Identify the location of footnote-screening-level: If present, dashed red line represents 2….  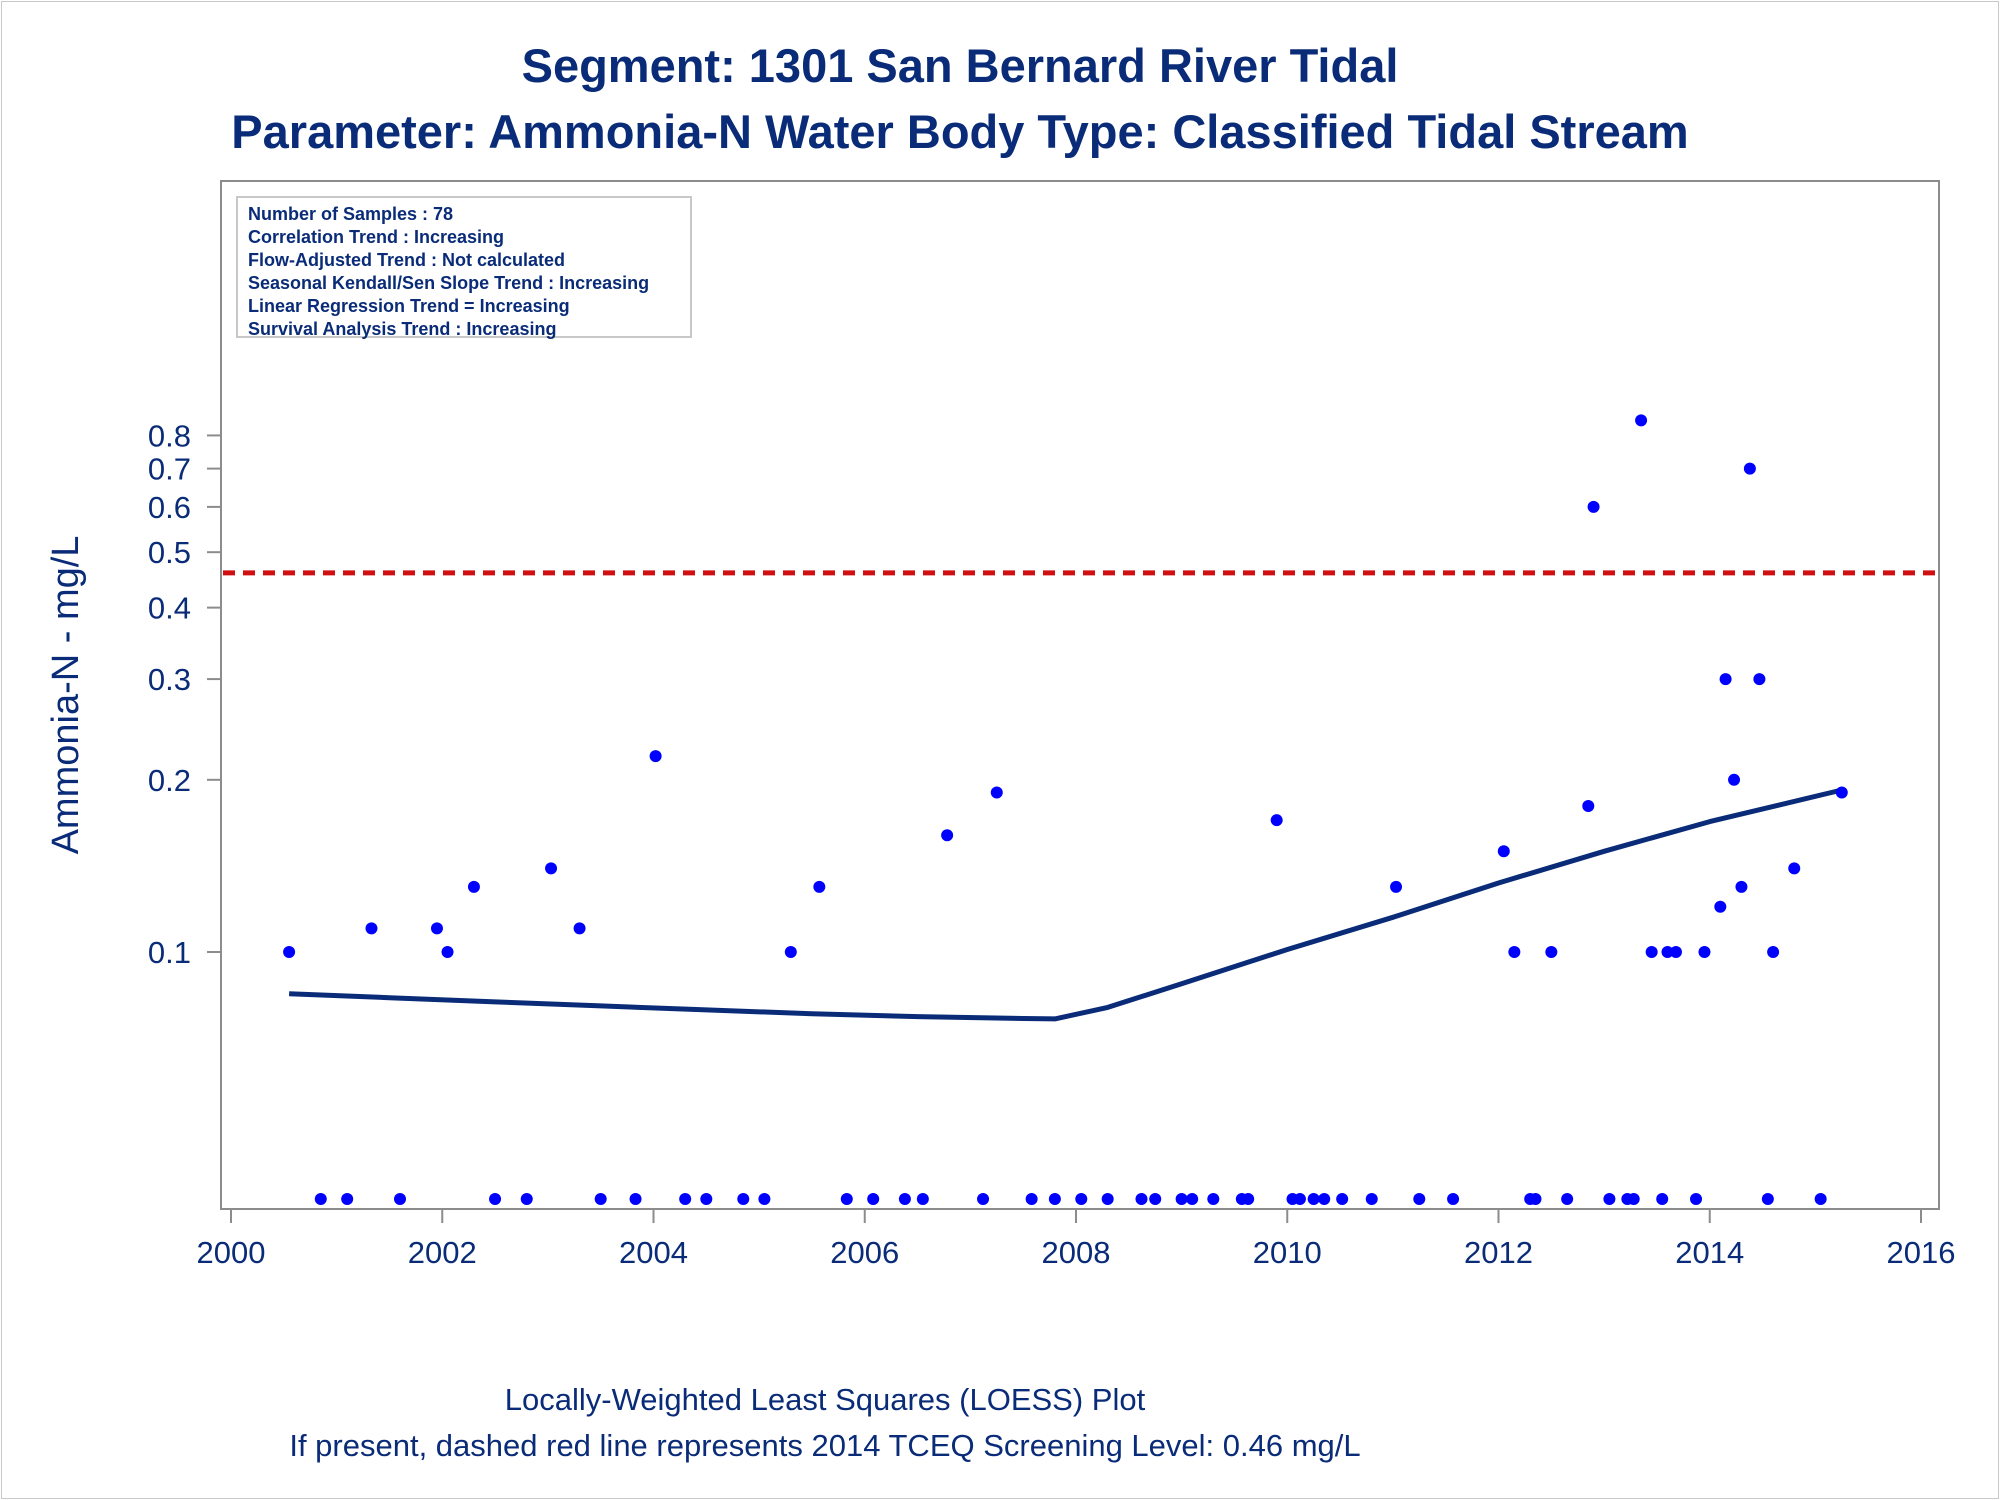
(825, 1445).